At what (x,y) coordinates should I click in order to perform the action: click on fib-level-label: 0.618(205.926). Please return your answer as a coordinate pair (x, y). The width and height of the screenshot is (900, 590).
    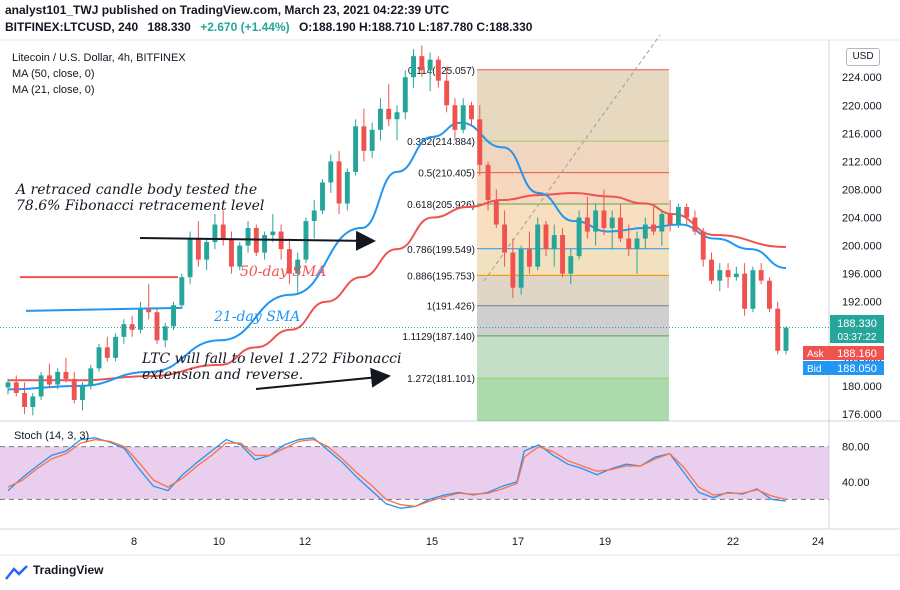
    Looking at the image, I should click on (441, 205).